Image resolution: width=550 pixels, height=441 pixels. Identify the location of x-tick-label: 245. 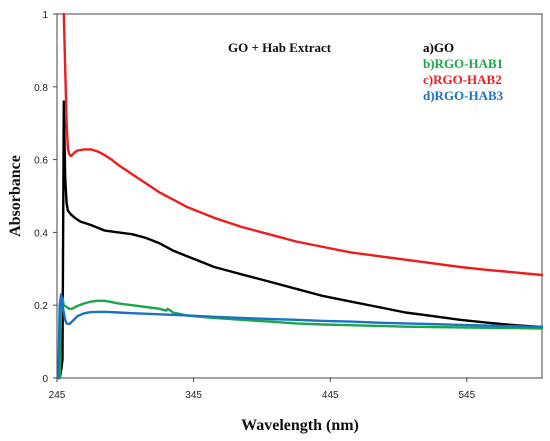
(57, 395).